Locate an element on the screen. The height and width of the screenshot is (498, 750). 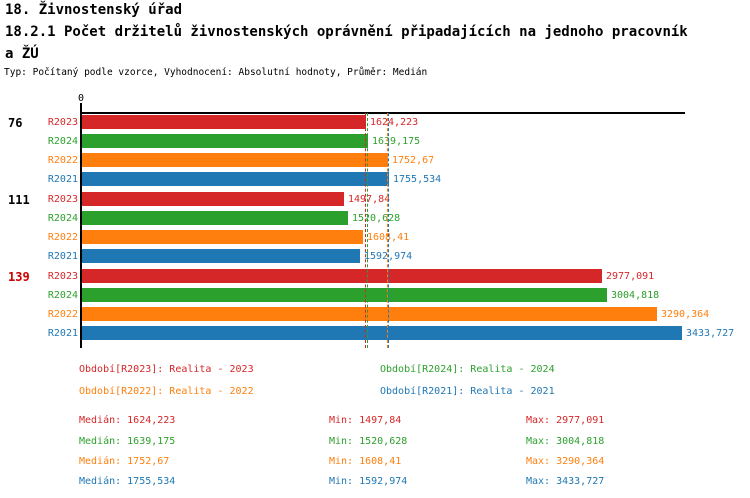
stat-median: Medián: 1624,223 is located at coordinates (127, 420).